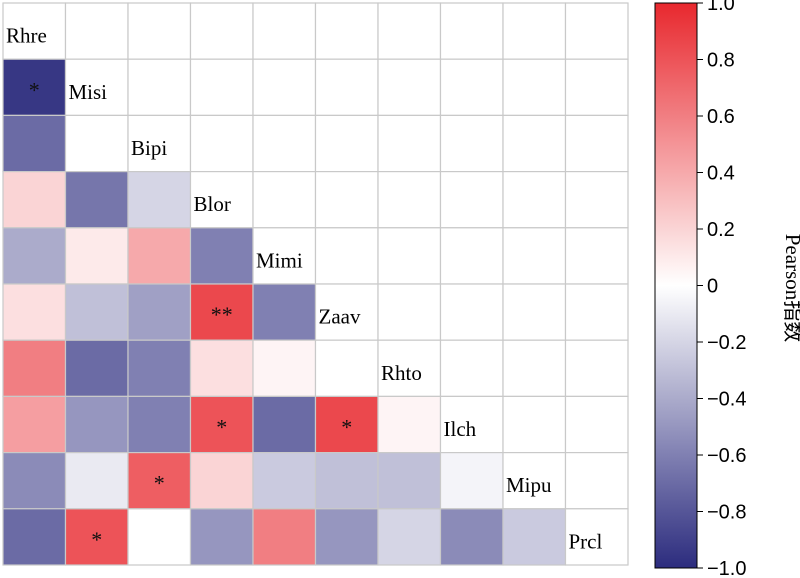 The image size is (800, 578). Describe the element at coordinates (460, 429) in the screenshot. I see `variable-label: Ilch` at that location.